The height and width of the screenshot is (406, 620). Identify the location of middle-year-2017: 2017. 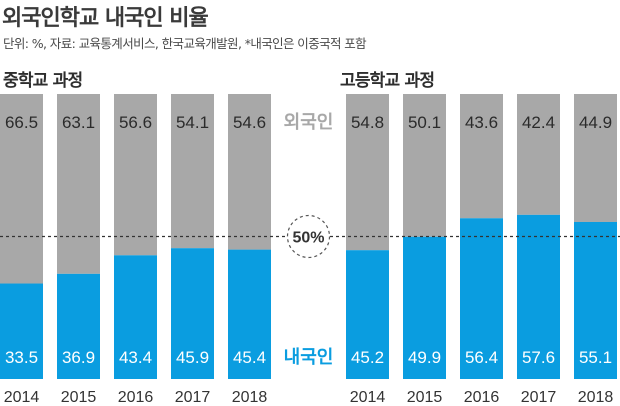
(193, 397).